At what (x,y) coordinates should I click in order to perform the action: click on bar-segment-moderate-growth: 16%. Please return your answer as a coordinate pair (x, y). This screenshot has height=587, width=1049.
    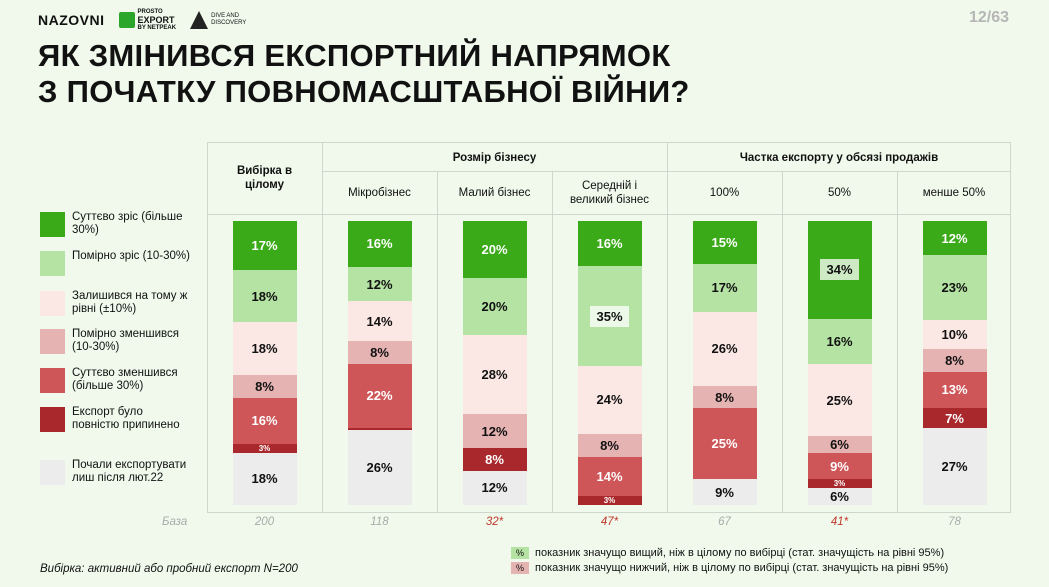
    Looking at the image, I should click on (839, 341).